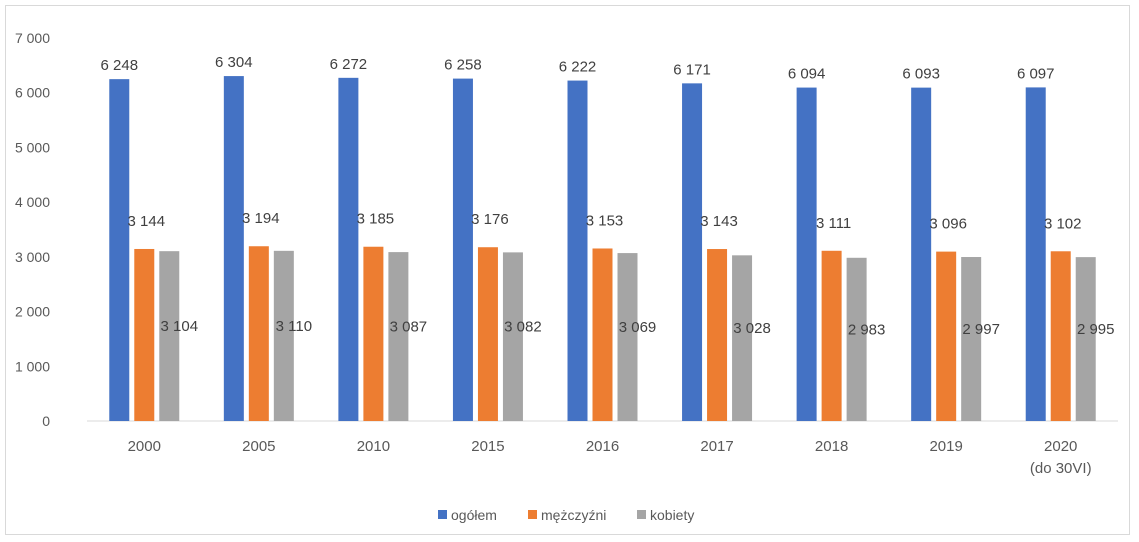 The height and width of the screenshot is (542, 1139). I want to click on y-tick-label: 4 000, so click(32, 202).